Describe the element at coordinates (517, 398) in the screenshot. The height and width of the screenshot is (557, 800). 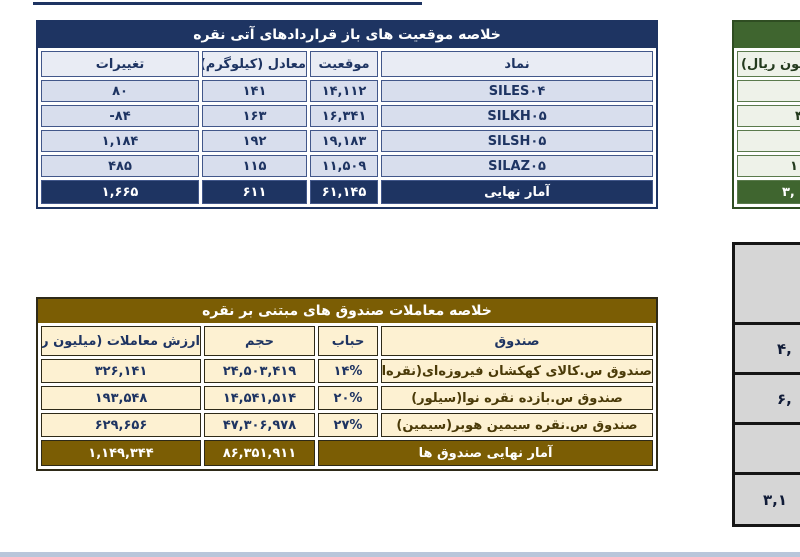
I see `cell-fund-name: صندوق س.بازده نقره نوا(سیلور)` at that location.